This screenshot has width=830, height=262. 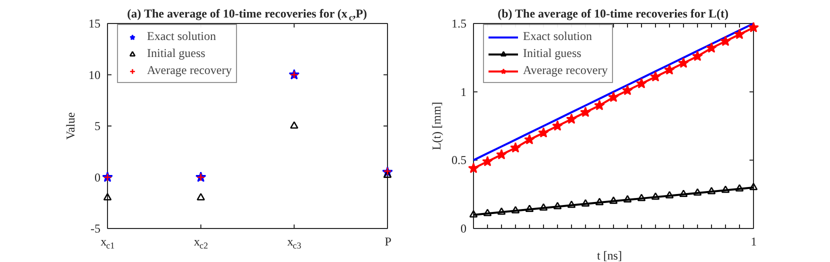 I want to click on text: 1, so click(x=753, y=241).